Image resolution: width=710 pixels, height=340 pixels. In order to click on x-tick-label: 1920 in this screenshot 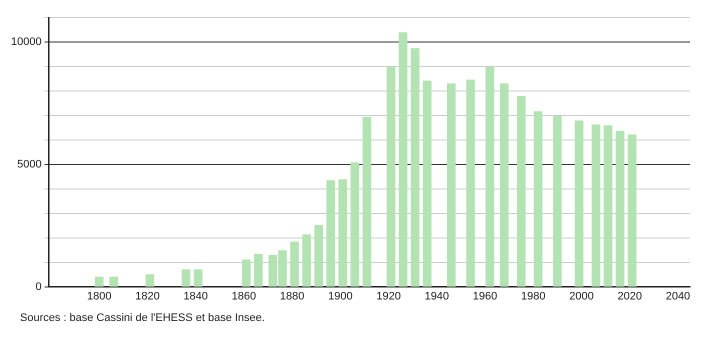, I will do `click(388, 296)`.